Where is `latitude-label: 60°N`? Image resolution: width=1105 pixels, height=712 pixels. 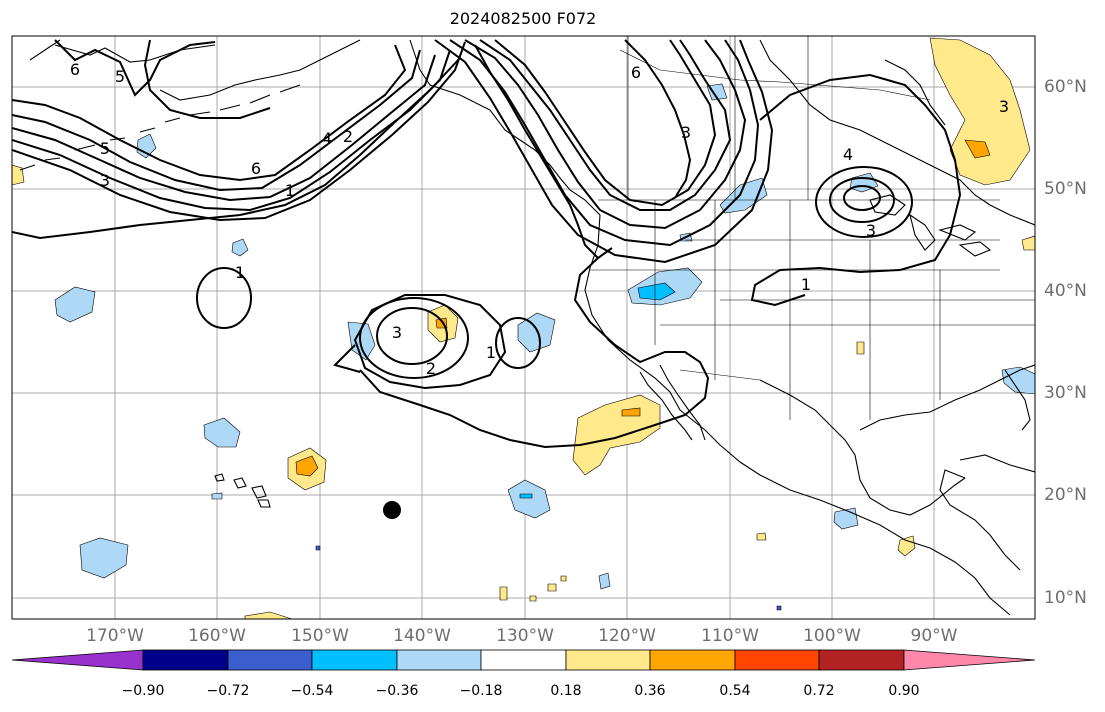
latitude-label: 60°N is located at coordinates (1065, 87).